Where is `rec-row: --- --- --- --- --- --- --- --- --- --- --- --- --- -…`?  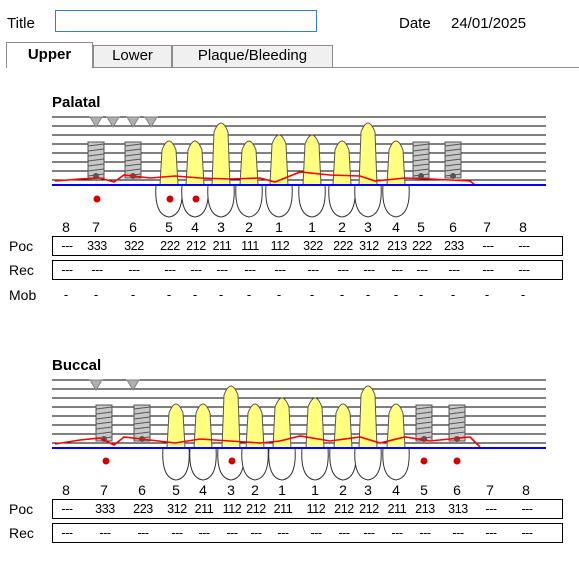 rec-row: --- --- --- --- --- --- --- --- --- --- --- --- --- -… is located at coordinates (307, 533).